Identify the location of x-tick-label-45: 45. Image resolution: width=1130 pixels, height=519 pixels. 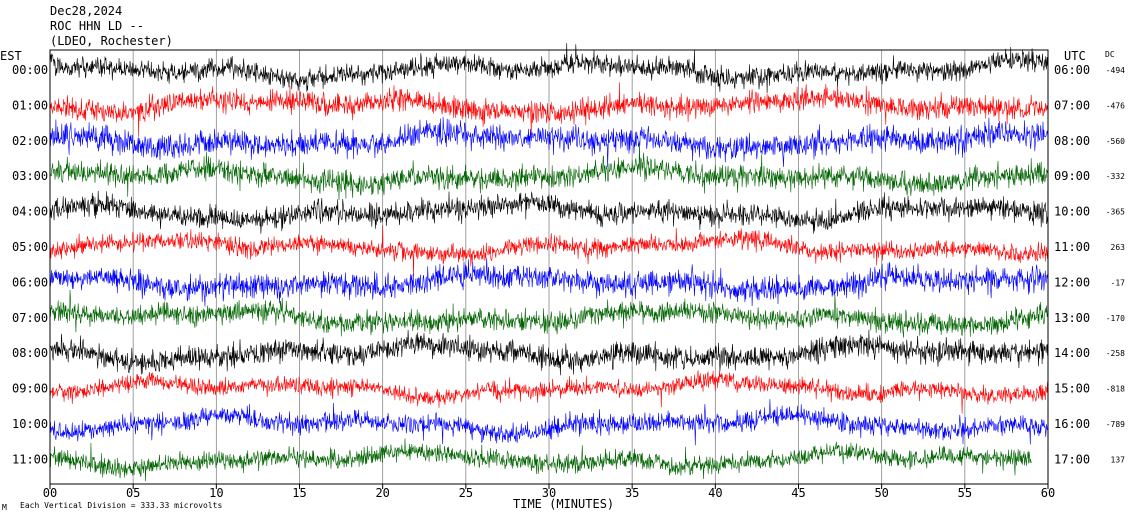
(798, 493).